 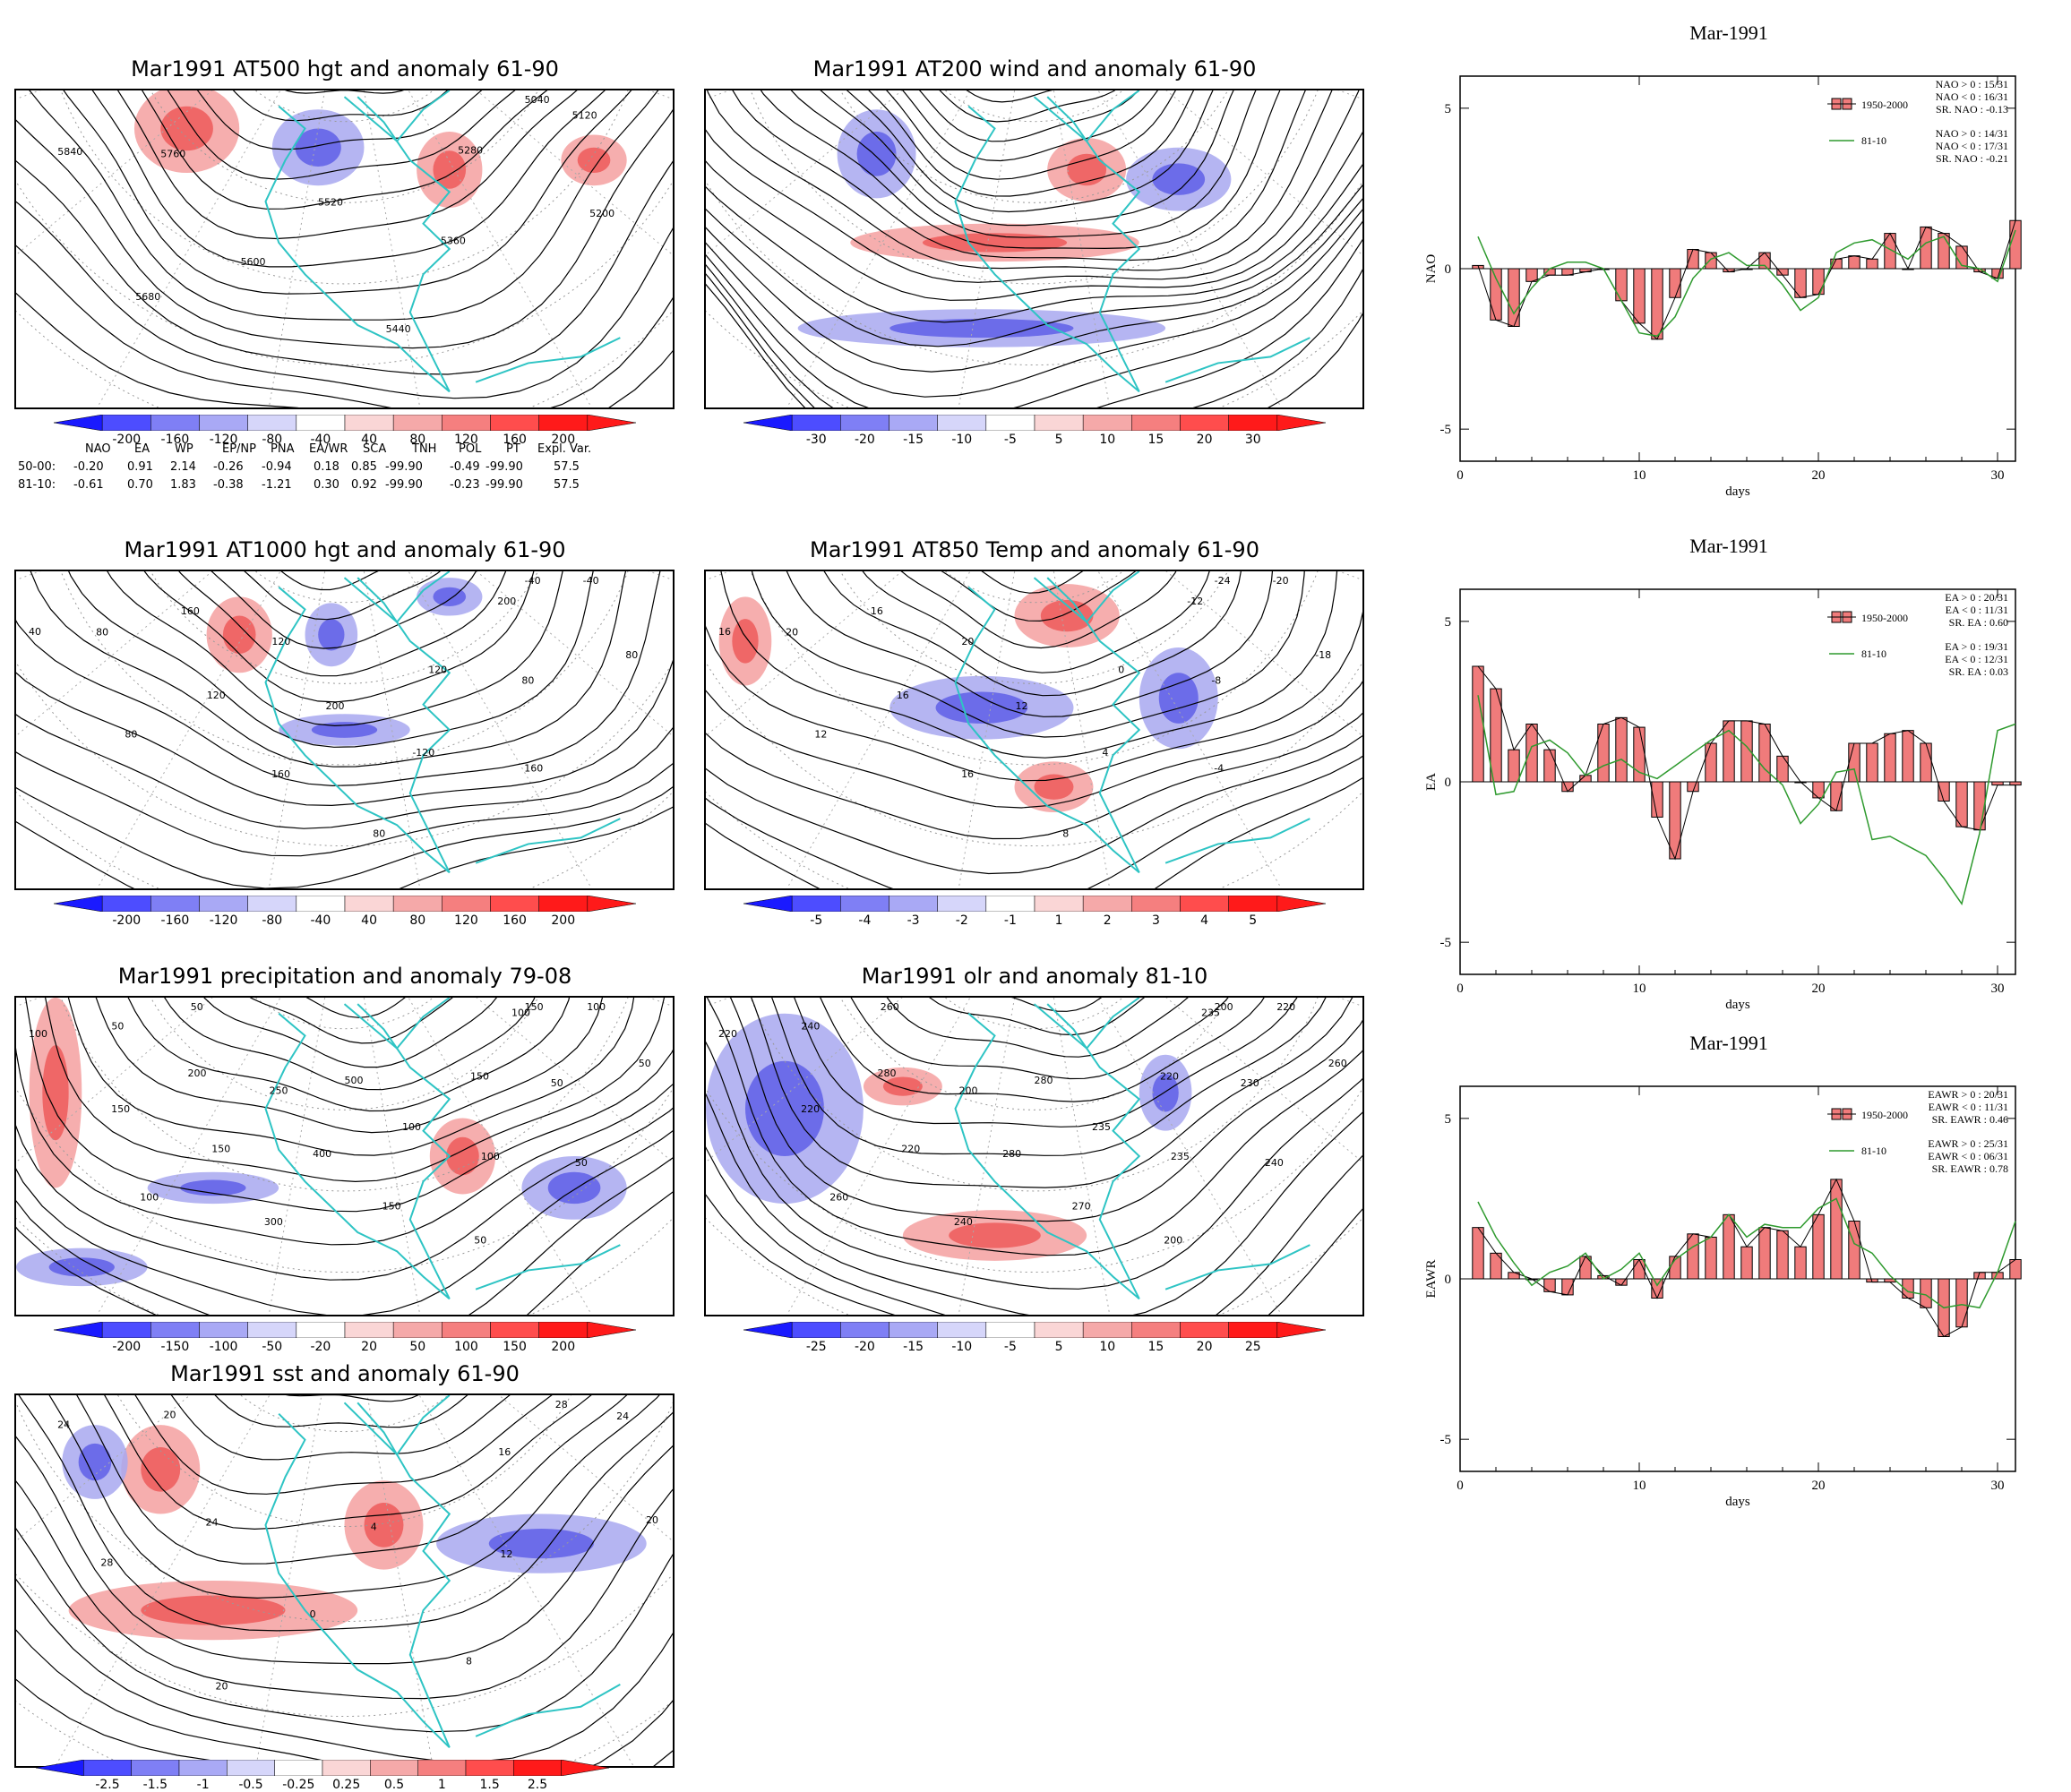 I want to click on colorbar-swatches, so click(x=1035, y=904).